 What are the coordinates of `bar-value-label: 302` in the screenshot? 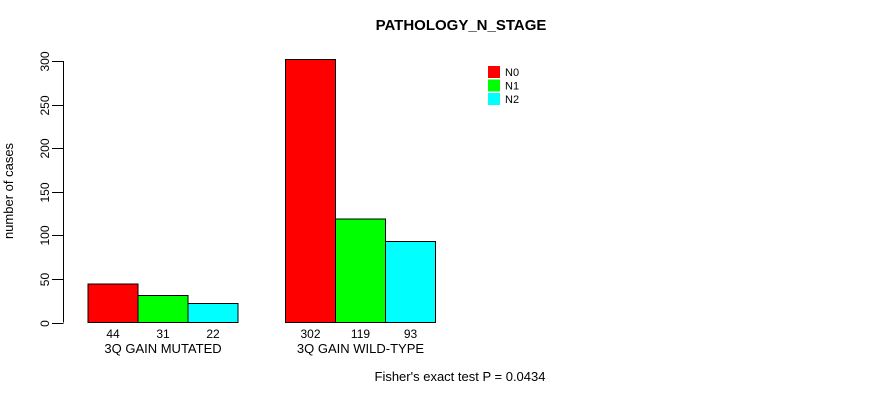 It's located at (310, 334).